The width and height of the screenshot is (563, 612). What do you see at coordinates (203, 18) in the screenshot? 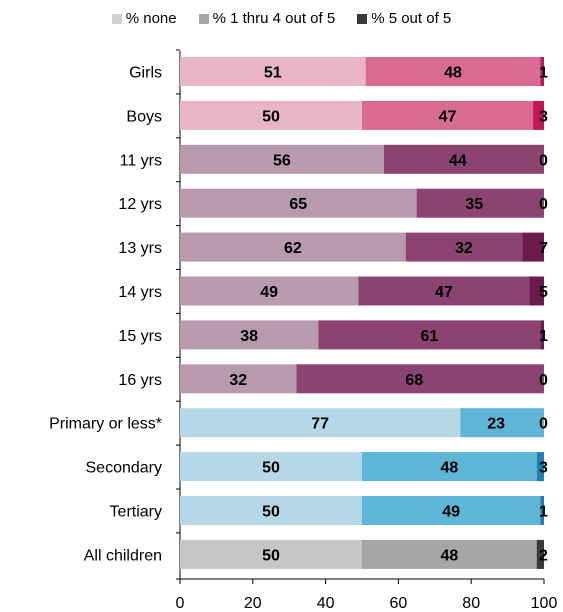
I see `legend-swatch-some` at bounding box center [203, 18].